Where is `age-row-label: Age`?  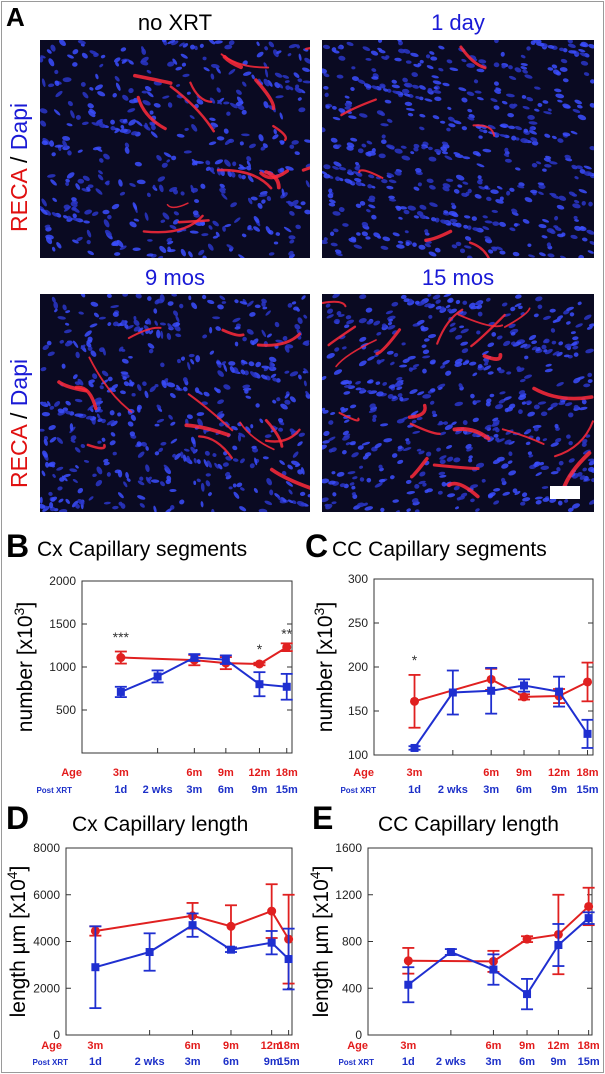
age-row-label: Age is located at coordinates (363, 773).